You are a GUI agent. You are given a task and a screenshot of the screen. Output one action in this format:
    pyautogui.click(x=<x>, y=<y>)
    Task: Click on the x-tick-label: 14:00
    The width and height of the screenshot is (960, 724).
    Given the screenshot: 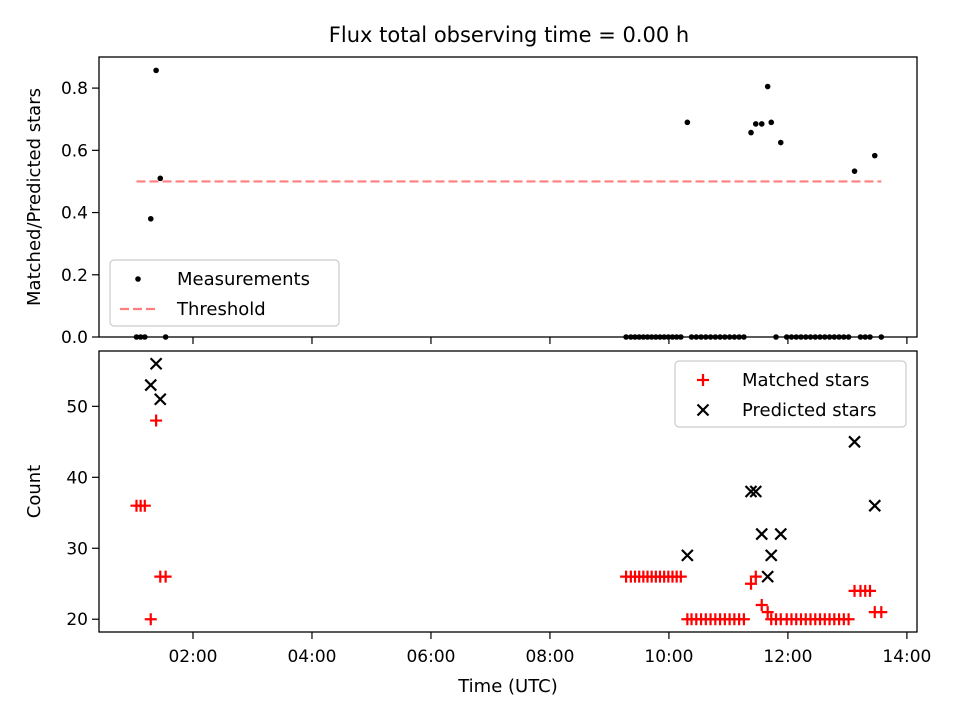 What is the action you would take?
    pyautogui.click(x=906, y=657)
    